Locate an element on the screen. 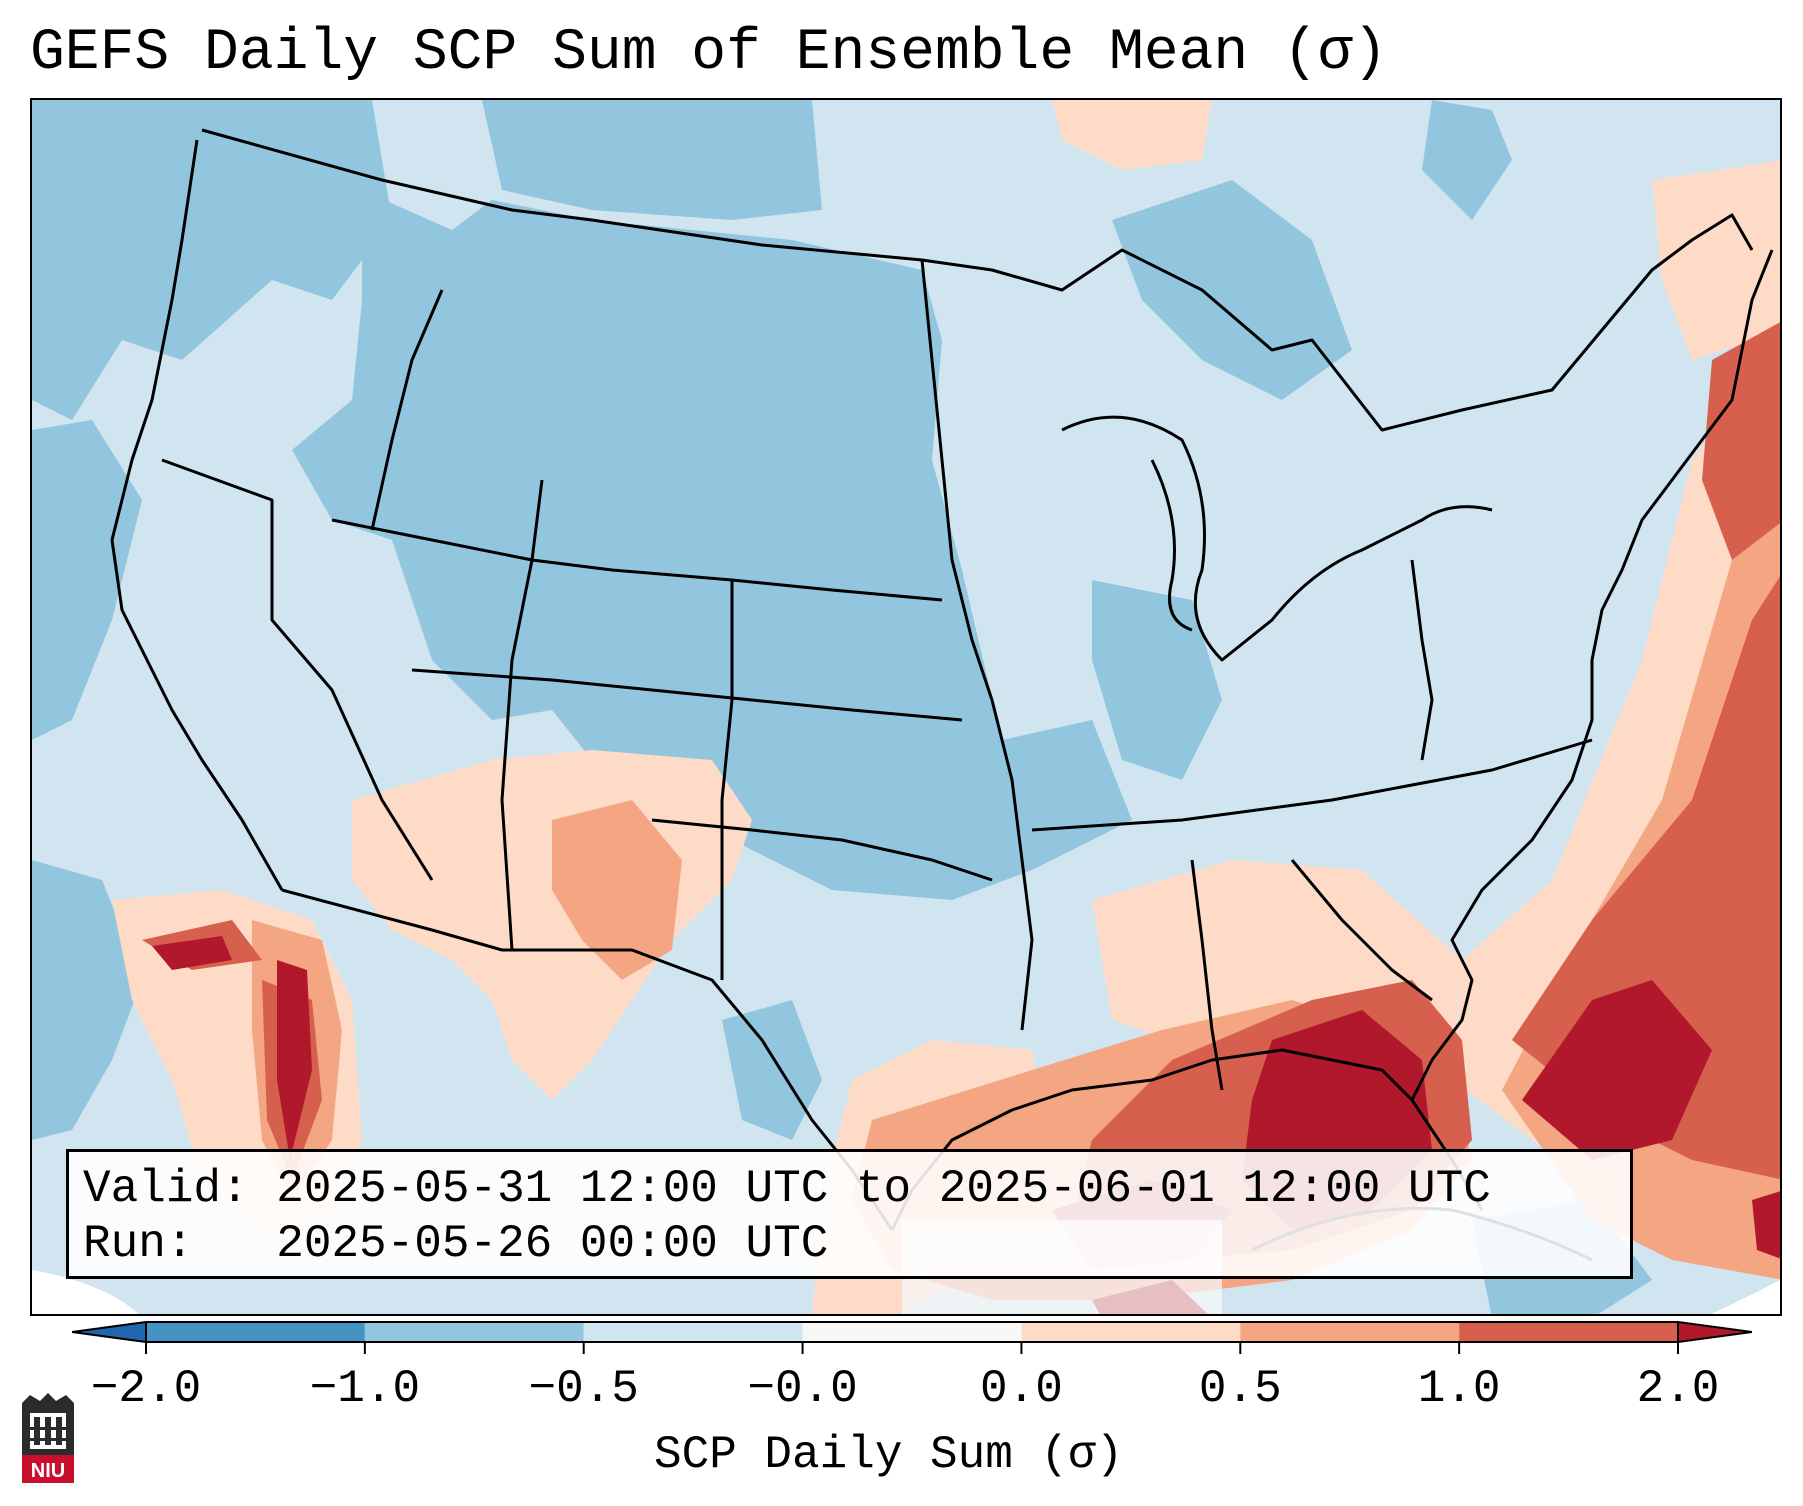 This screenshot has width=1803, height=1506. colorbar is located at coordinates (912, 1337).